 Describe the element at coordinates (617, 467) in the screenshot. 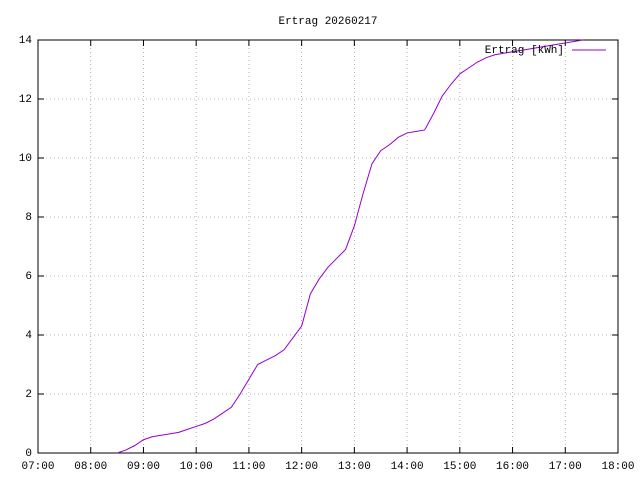

I see `x-tick-label: 18:00` at that location.